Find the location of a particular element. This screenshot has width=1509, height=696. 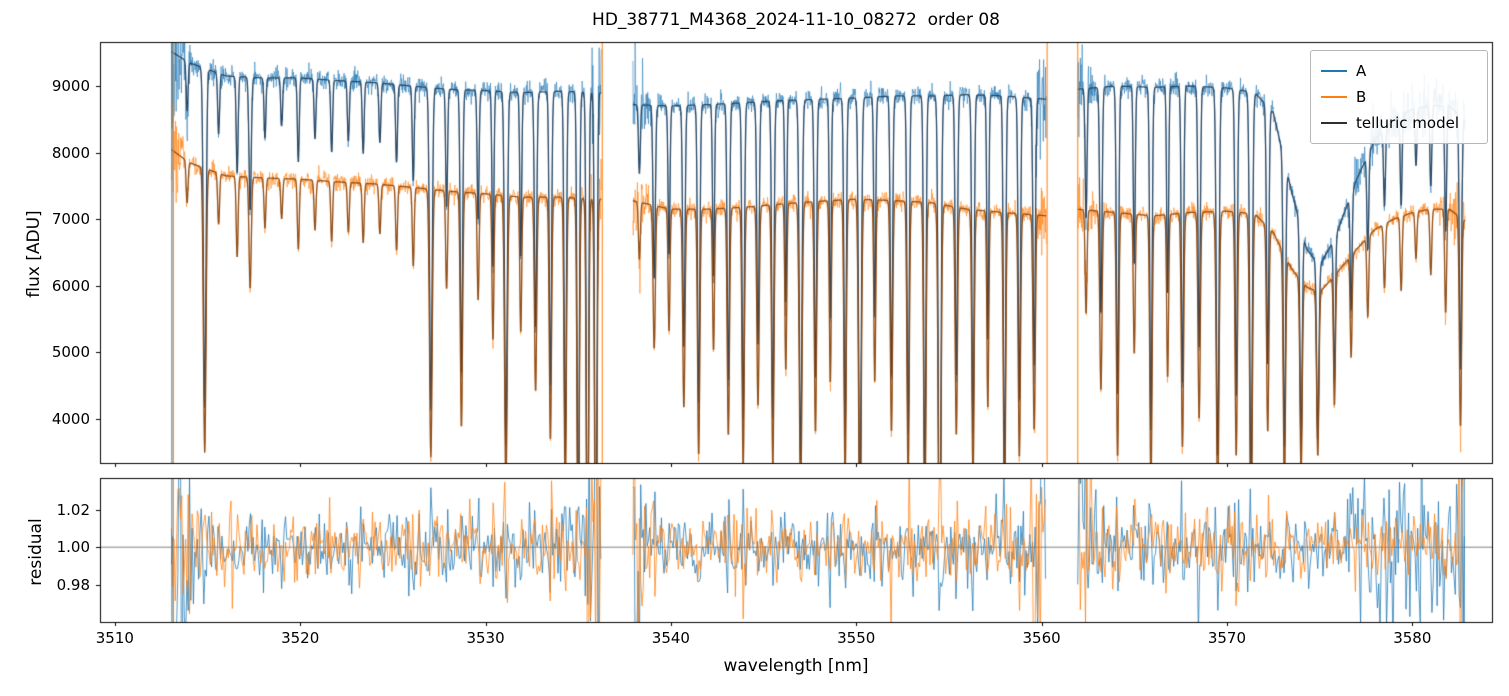

x-tick-label: 3550 is located at coordinates (856, 638).